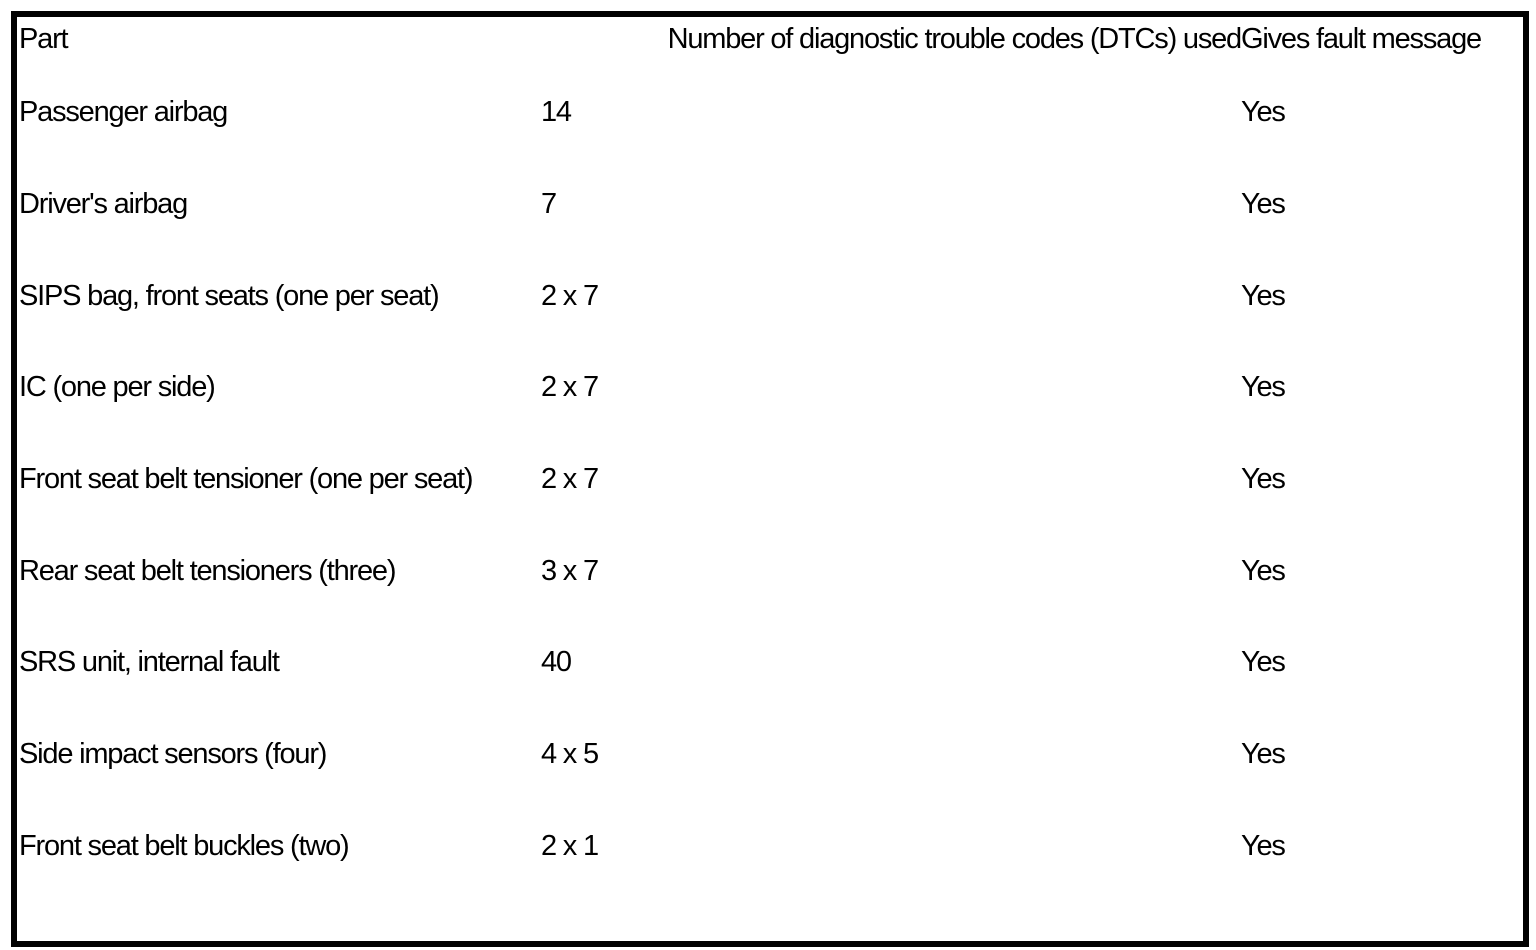  What do you see at coordinates (767, 663) in the screenshot?
I see `table-row: SRS unit, internal fault 40 Yes` at bounding box center [767, 663].